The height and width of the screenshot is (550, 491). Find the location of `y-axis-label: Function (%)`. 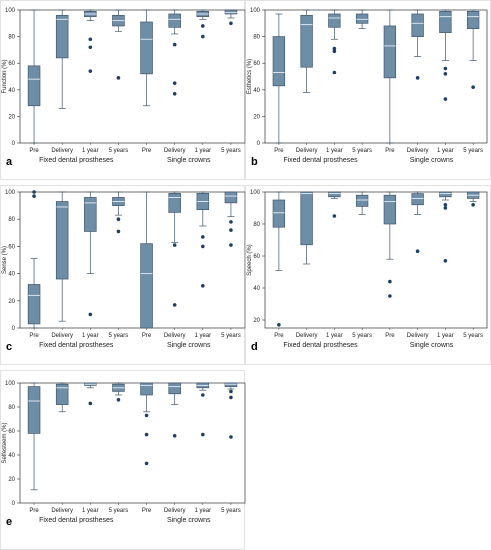

y-axis-label: Function (%) is located at coordinates (5, 76).